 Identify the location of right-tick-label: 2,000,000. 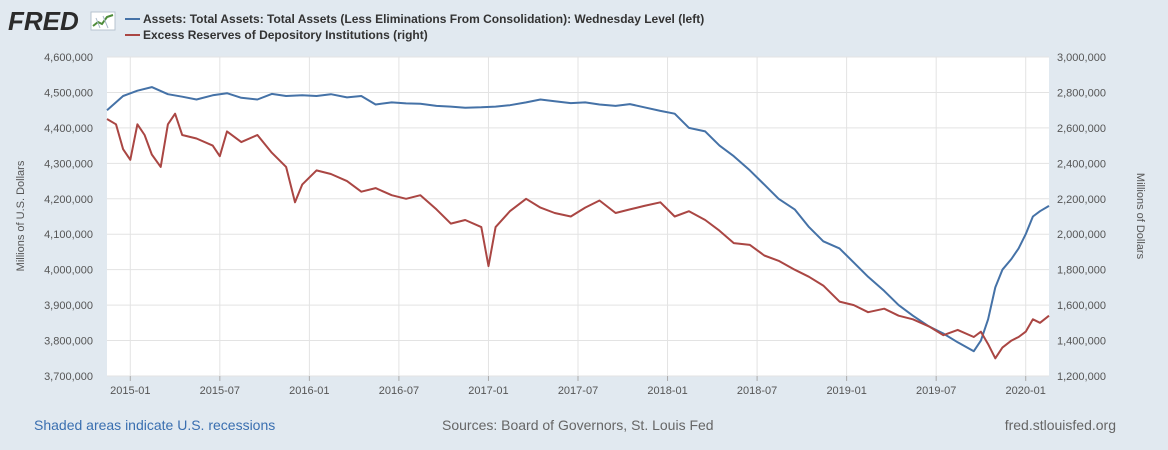
(1081, 235).